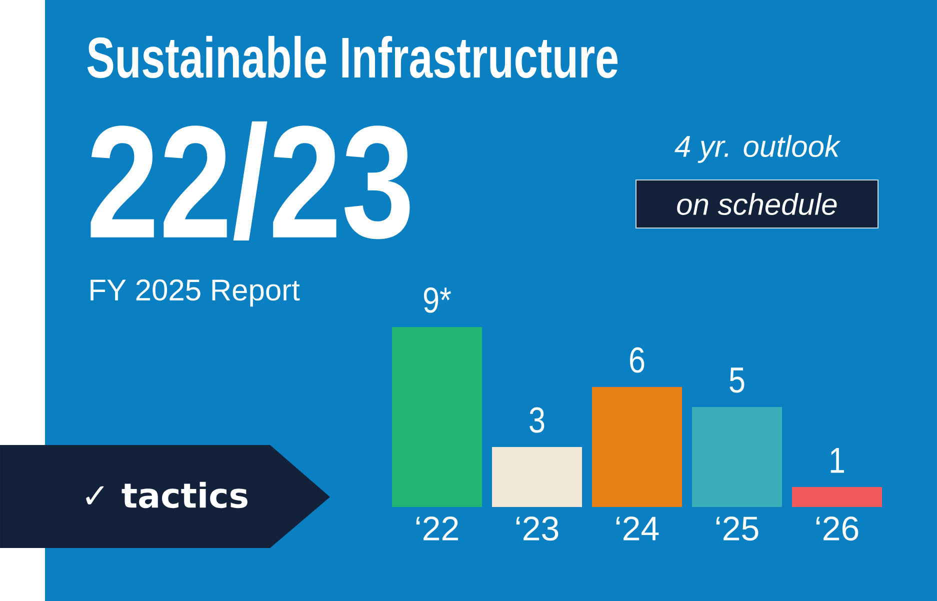  Describe the element at coordinates (637, 528) in the screenshot. I see `x-tick-label: ‘24` at that location.